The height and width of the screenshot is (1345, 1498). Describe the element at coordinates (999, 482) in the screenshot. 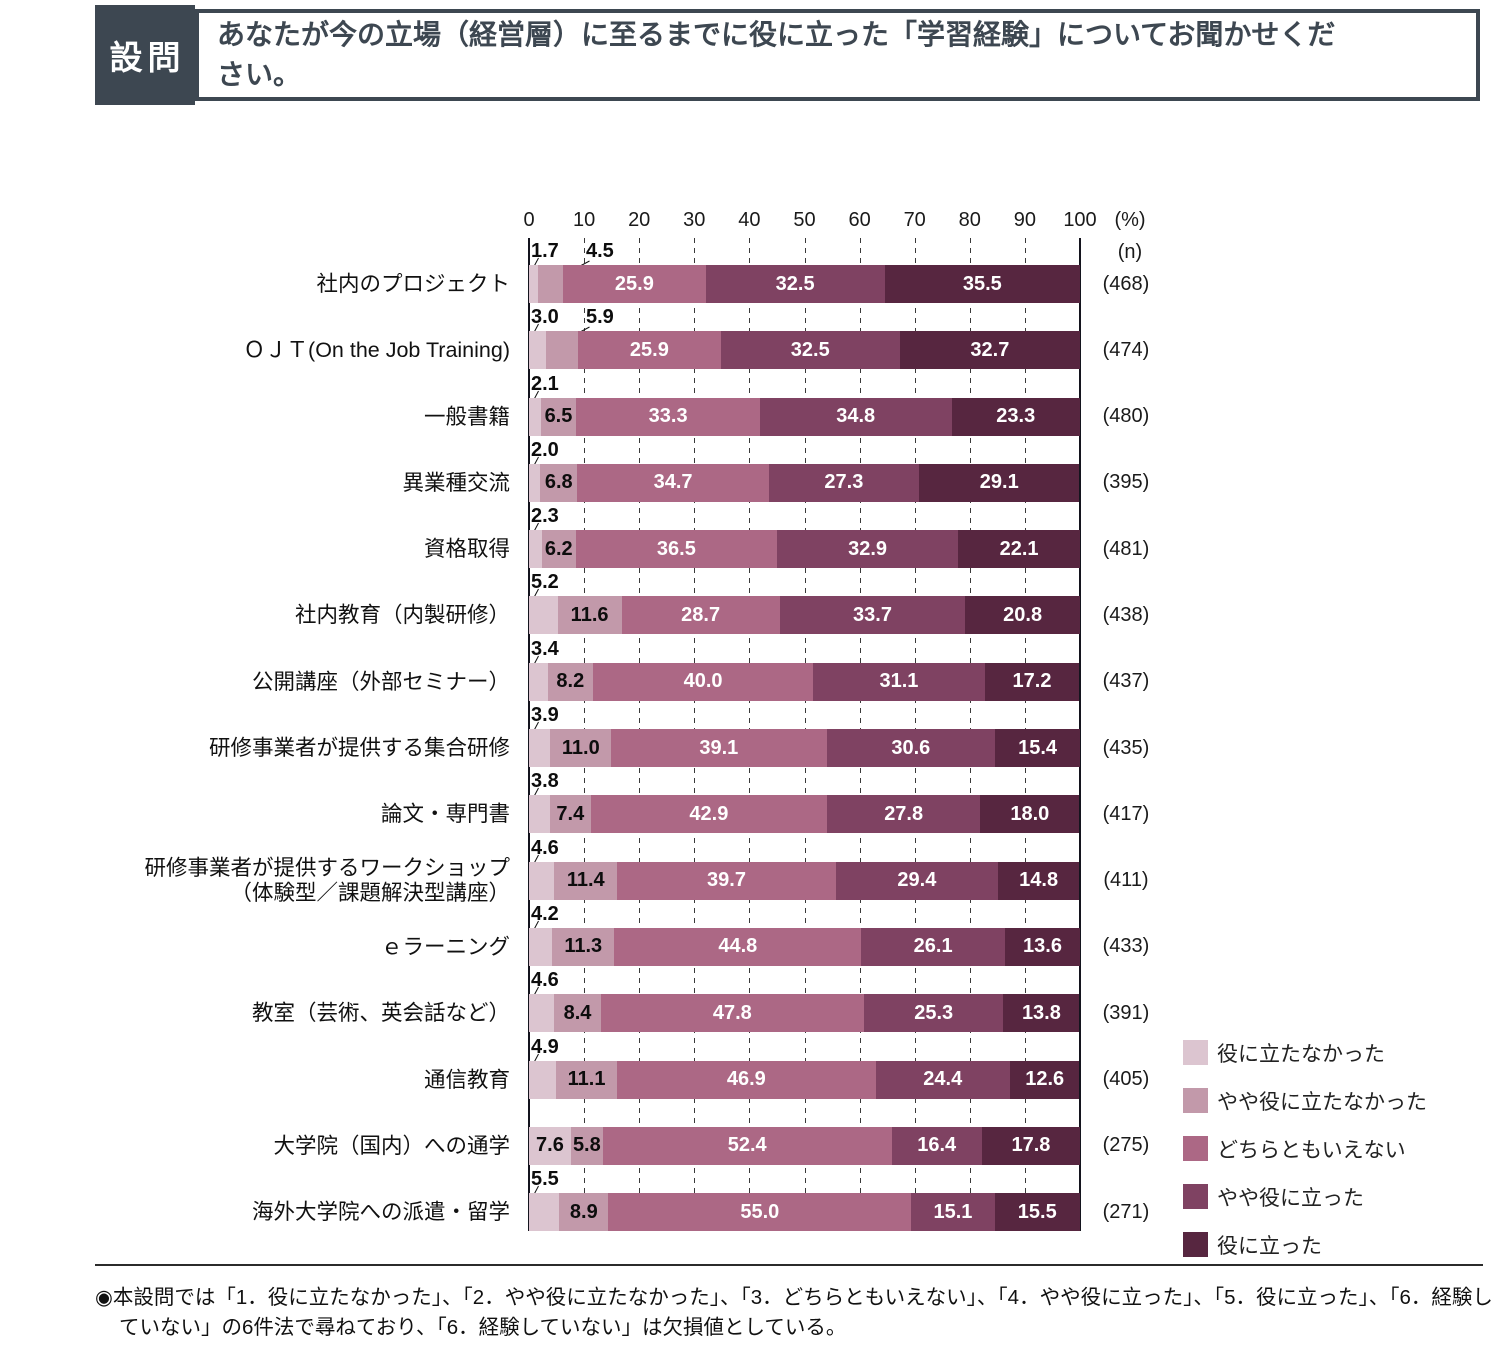

I see `segment-value-label: 29.1` at that location.